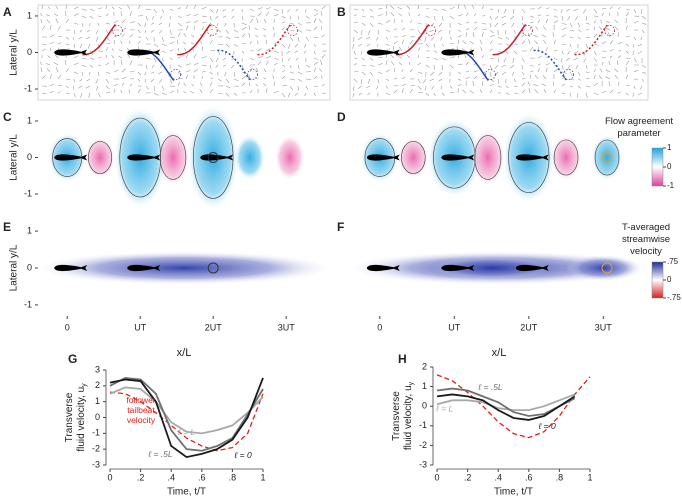 Image resolution: width=682 pixels, height=504 pixels. Describe the element at coordinates (341, 12) in the screenshot. I see `panel-letter: B` at that location.